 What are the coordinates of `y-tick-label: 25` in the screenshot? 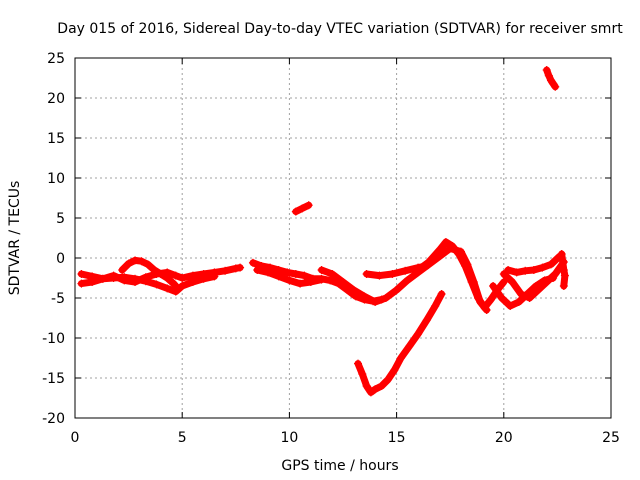 It's located at (56, 59).